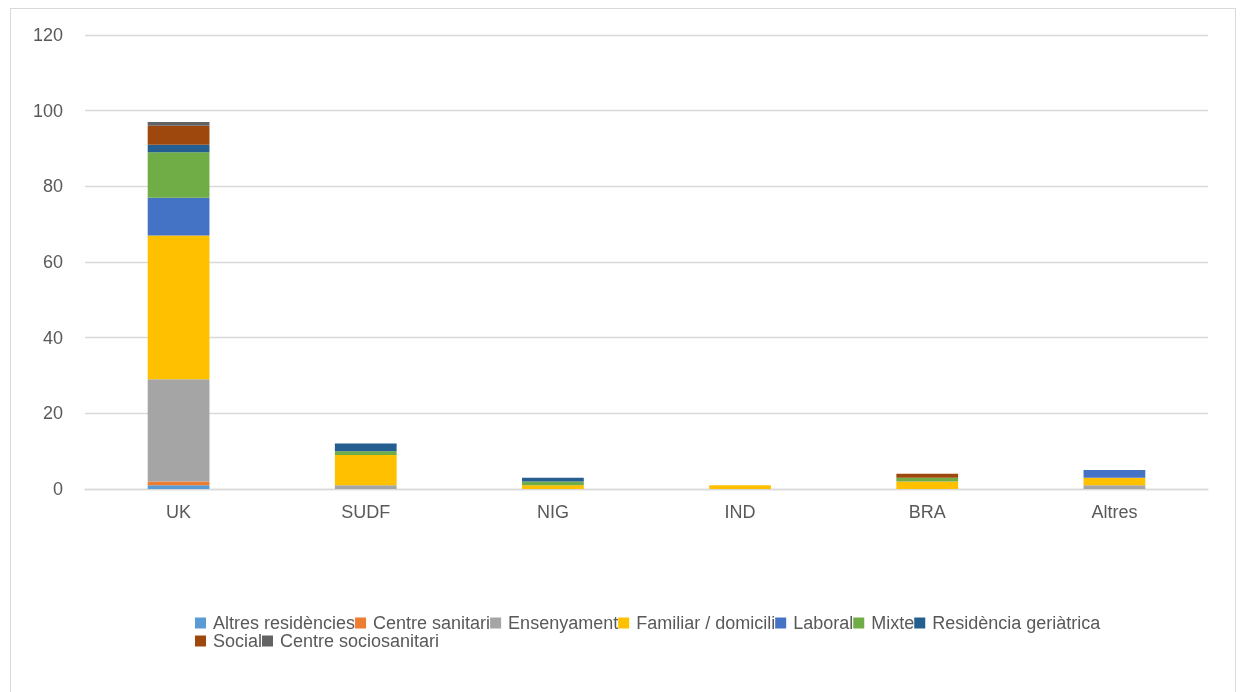  I want to click on legend-label: Familiar / domicili, so click(706, 623).